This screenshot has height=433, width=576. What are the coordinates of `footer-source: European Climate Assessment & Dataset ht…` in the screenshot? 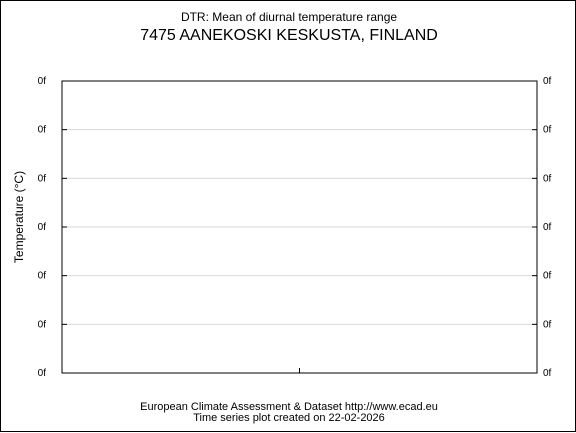 It's located at (289, 407).